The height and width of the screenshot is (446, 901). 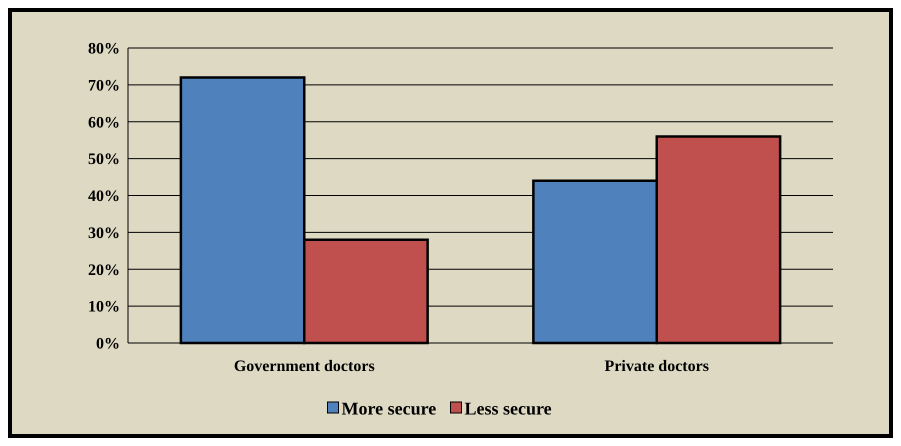 I want to click on y-tick-label: 70%, so click(x=104, y=85).